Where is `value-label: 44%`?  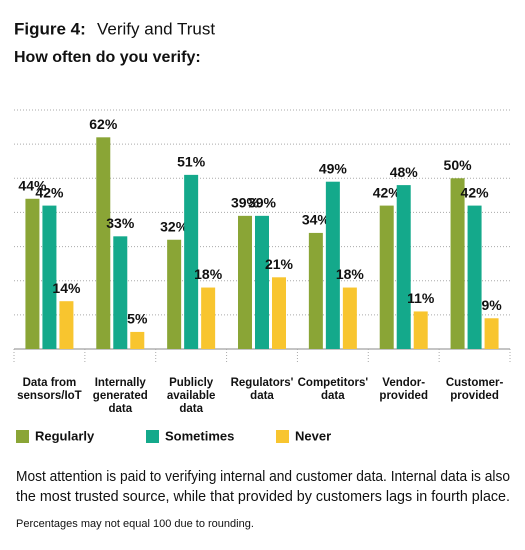
value-label: 44% is located at coordinates (32, 185).